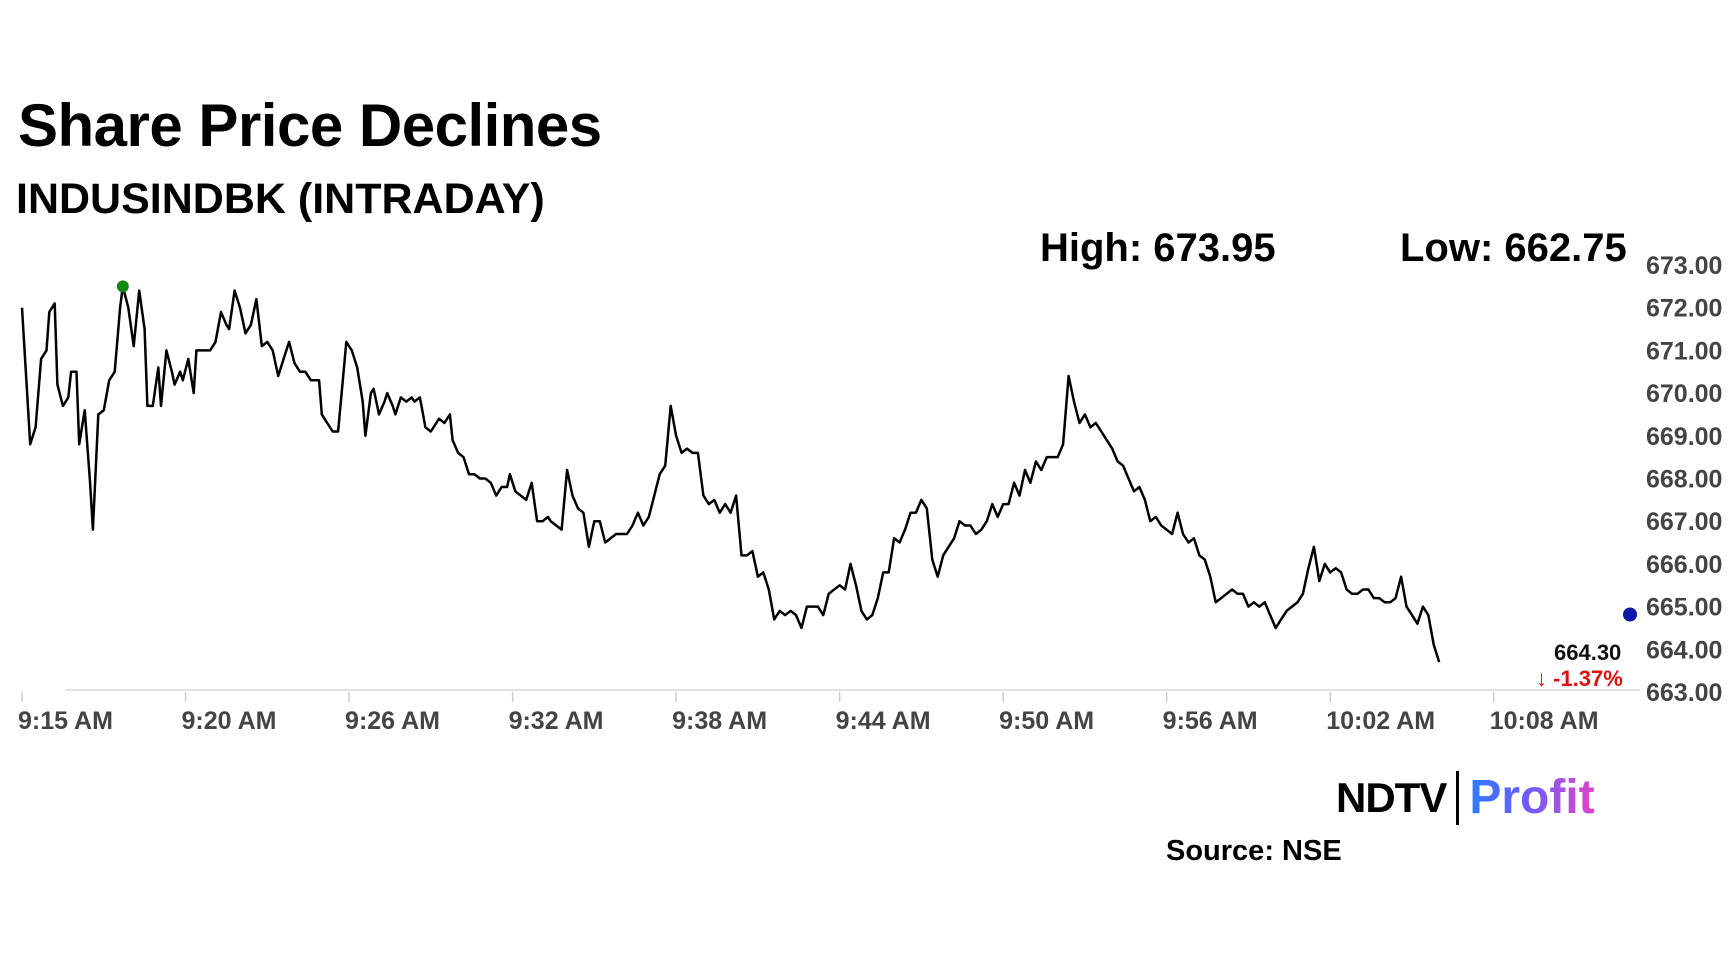 Image resolution: width=1728 pixels, height=972 pixels. I want to click on x-tick-label: 9:44 AM, so click(883, 721).